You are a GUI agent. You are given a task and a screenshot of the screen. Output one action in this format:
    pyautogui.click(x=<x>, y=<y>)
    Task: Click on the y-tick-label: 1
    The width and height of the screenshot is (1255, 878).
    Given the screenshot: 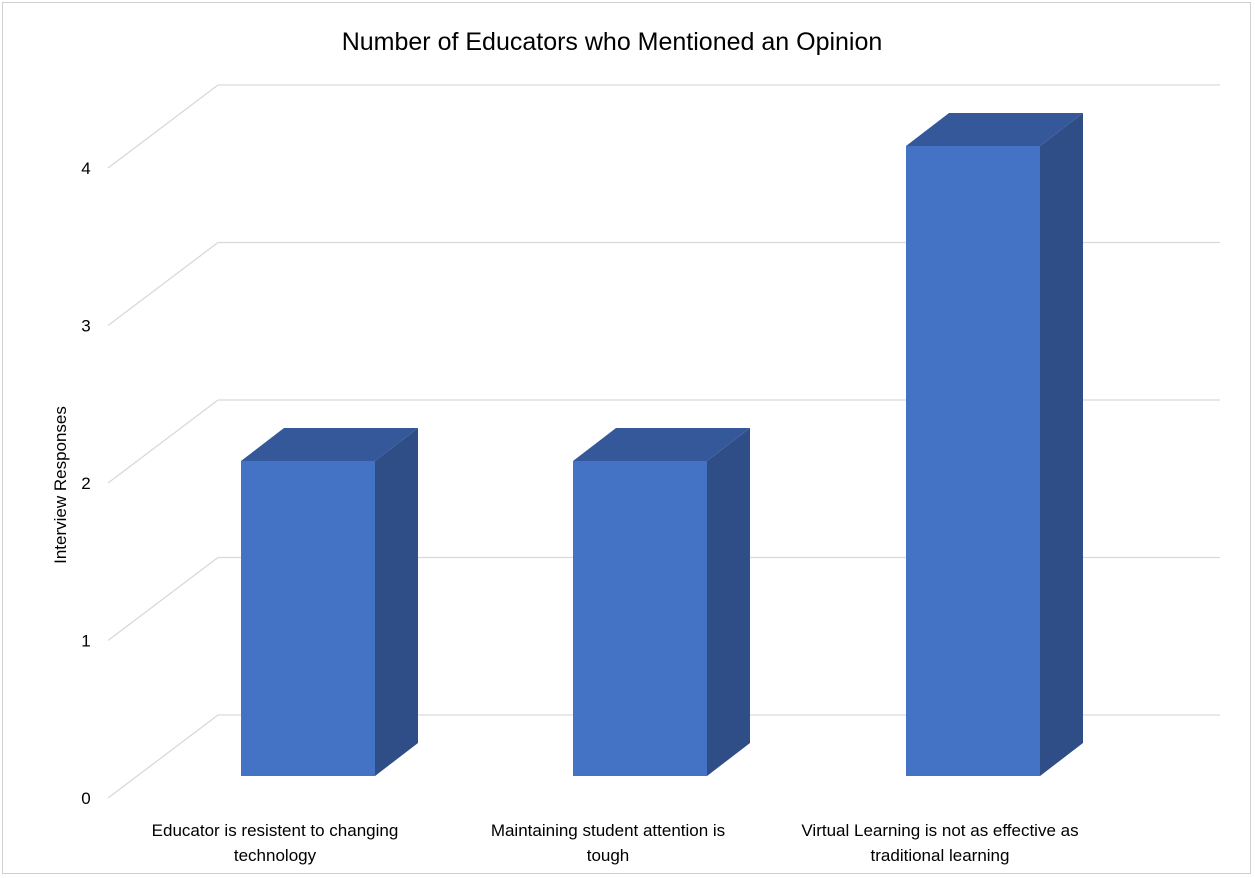 What is the action you would take?
    pyautogui.click(x=85, y=641)
    